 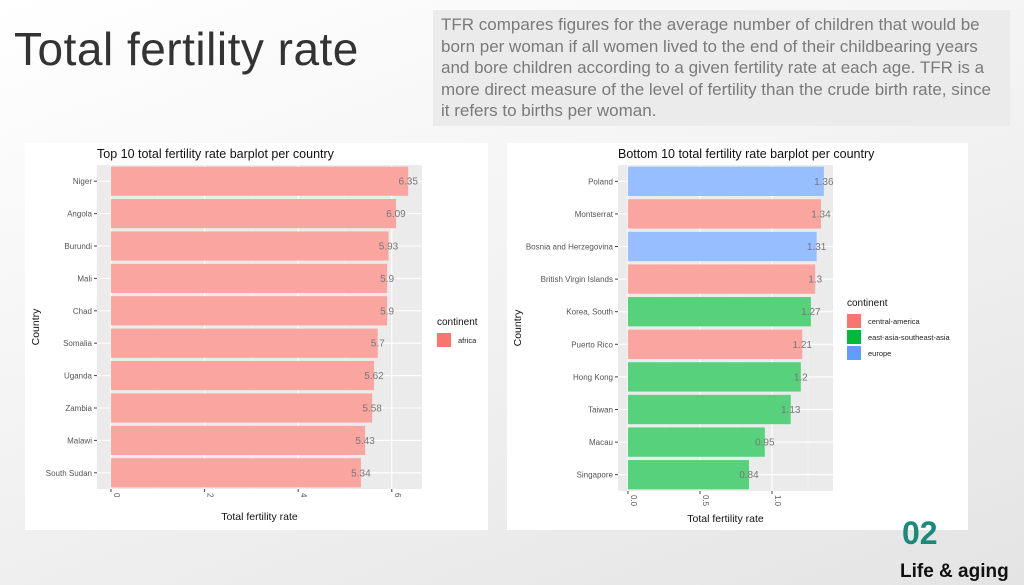 I want to click on y-tick-label: Puerto Rico, so click(x=592, y=344).